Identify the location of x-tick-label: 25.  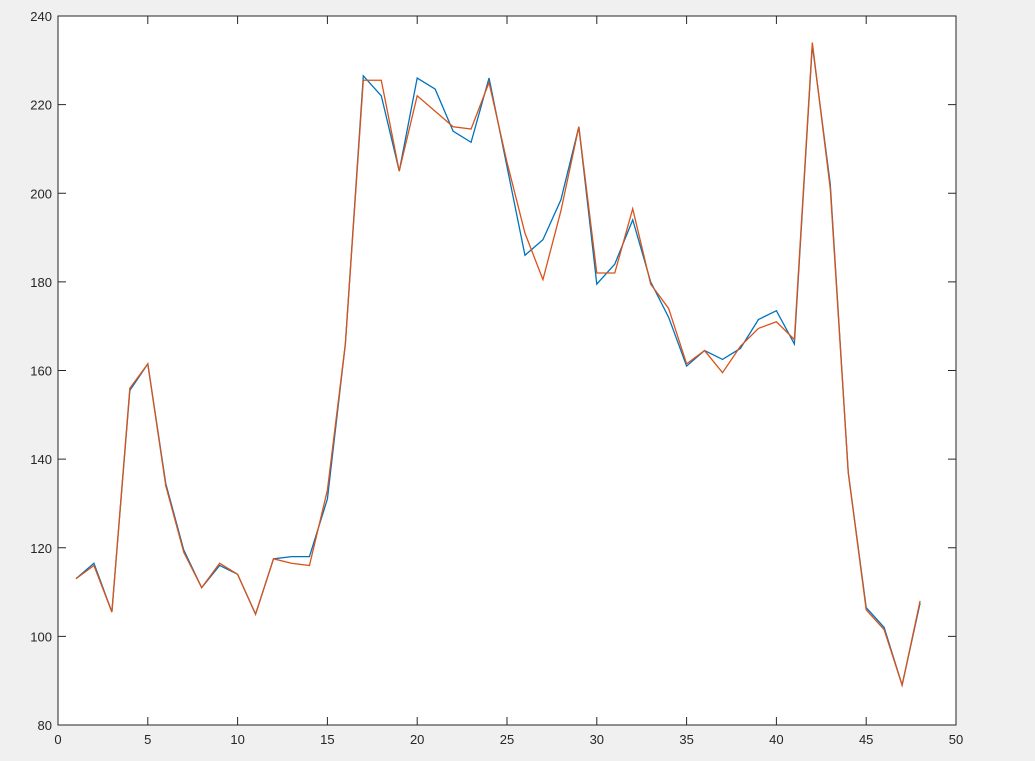
(507, 739).